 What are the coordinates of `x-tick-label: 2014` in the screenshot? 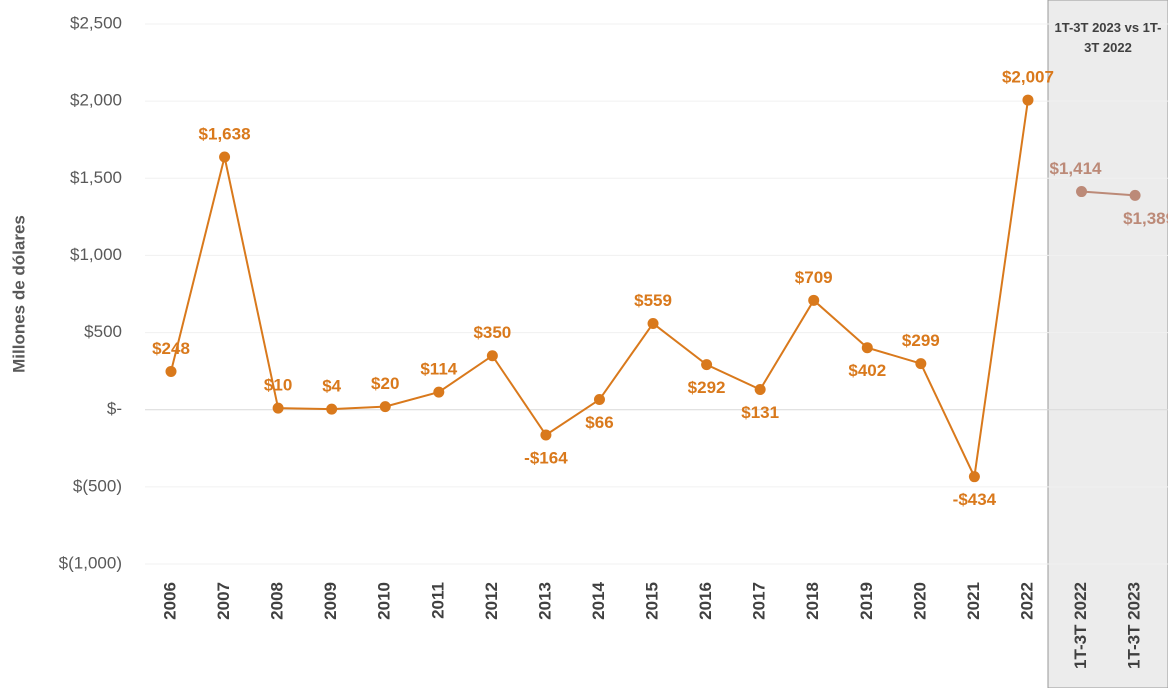 It's located at (598, 600).